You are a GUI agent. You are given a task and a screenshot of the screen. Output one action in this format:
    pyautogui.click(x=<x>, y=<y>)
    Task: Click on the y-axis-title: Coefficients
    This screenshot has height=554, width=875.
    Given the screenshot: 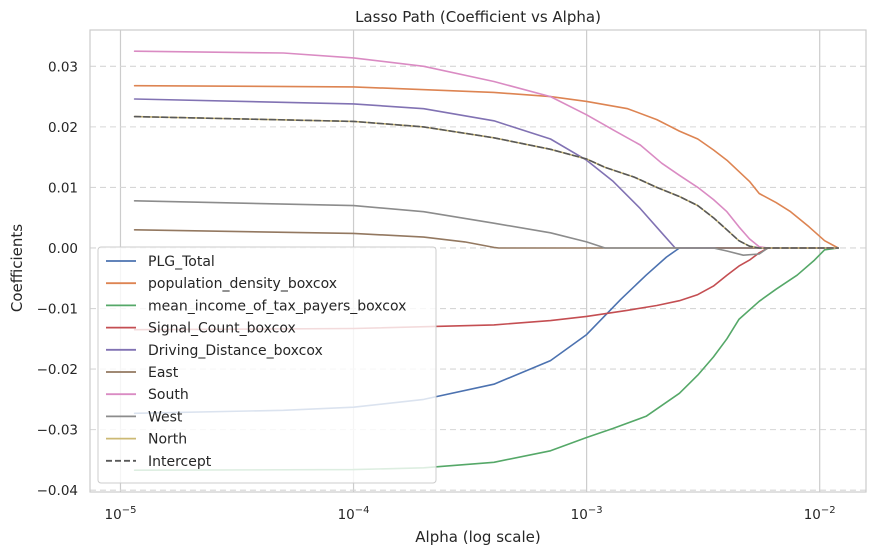 What is the action you would take?
    pyautogui.click(x=17, y=268)
    